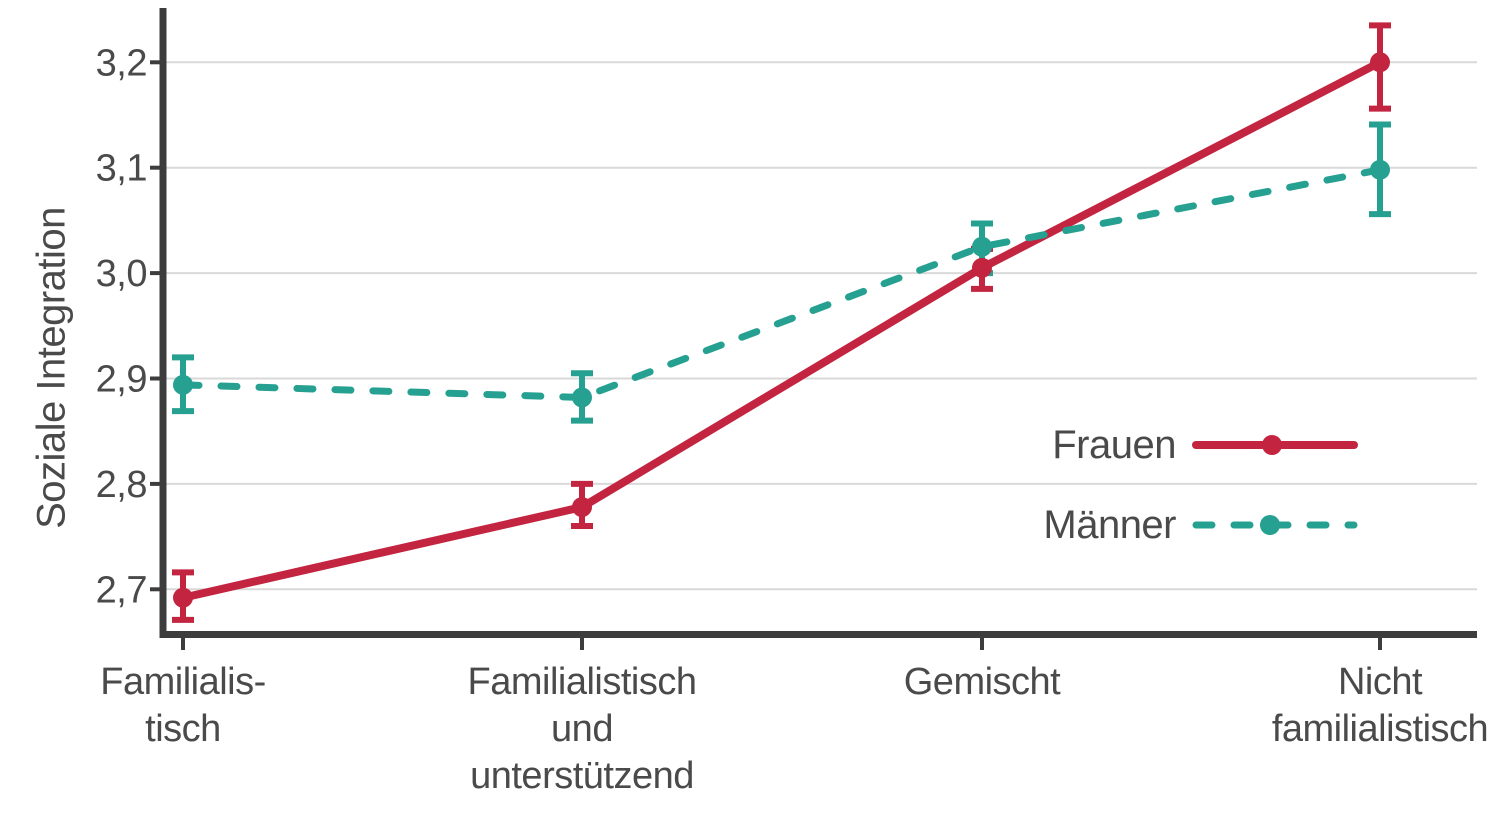 The width and height of the screenshot is (1504, 820). I want to click on y-tick-label: 3,2, so click(121, 63).